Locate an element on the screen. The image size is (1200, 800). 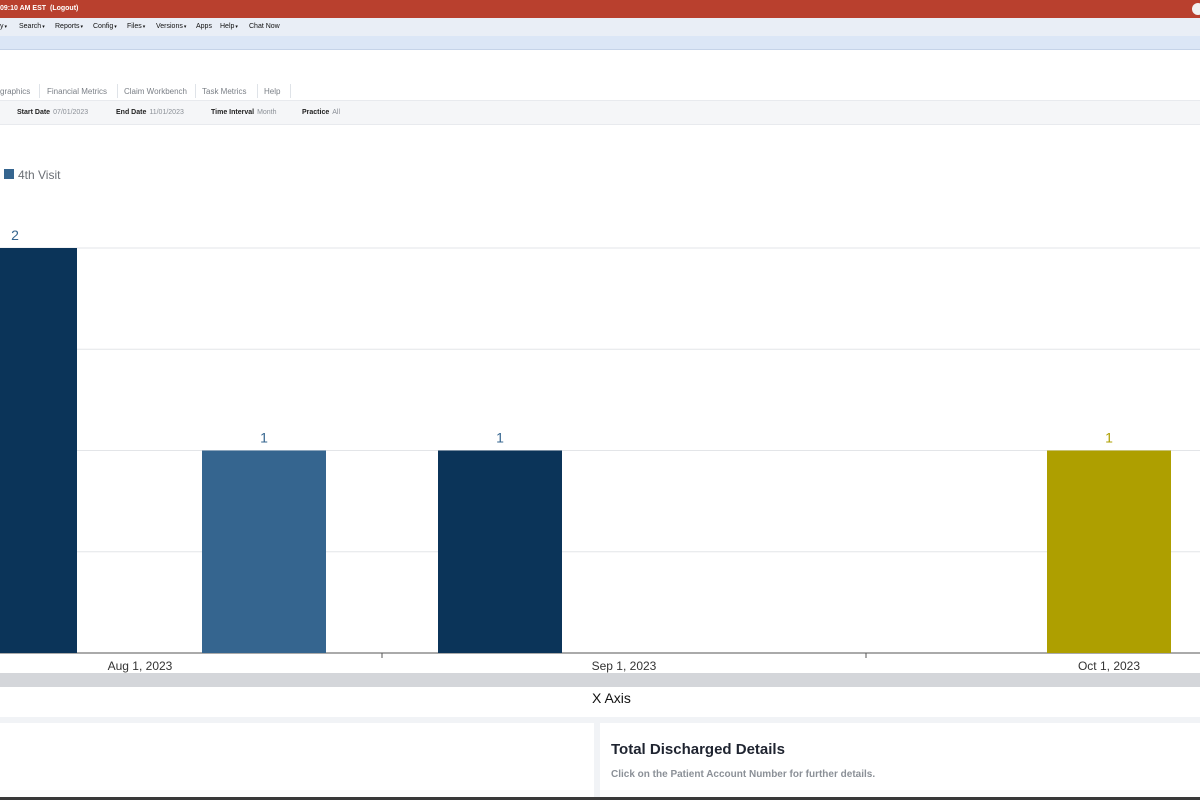
time-interval-filter: Time Interval Month is located at coordinates (244, 112).